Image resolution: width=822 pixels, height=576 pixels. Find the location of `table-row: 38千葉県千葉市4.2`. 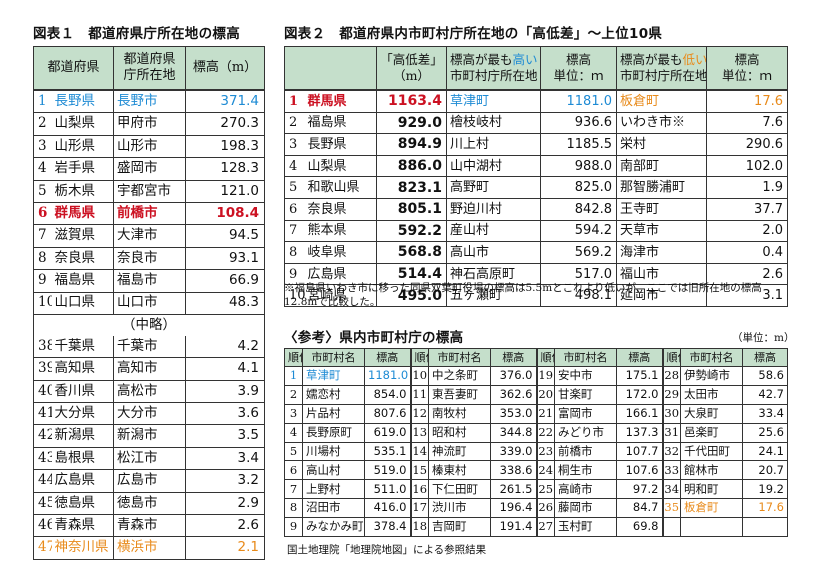

table-row: 38千葉県千葉市4.2 is located at coordinates (149, 347).